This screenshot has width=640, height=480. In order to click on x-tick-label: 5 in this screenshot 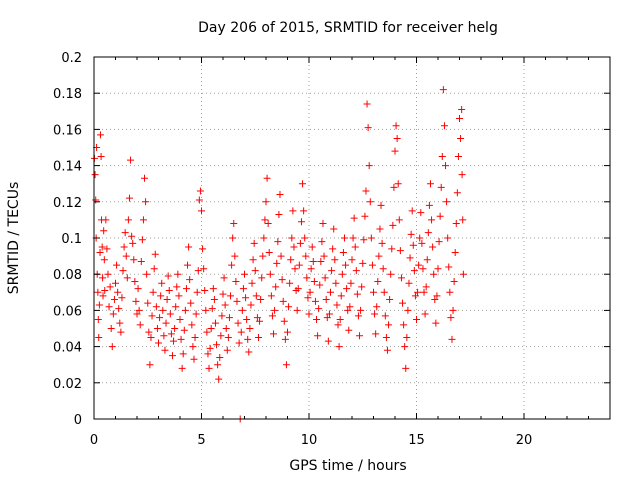, I will do `click(201, 440)`.